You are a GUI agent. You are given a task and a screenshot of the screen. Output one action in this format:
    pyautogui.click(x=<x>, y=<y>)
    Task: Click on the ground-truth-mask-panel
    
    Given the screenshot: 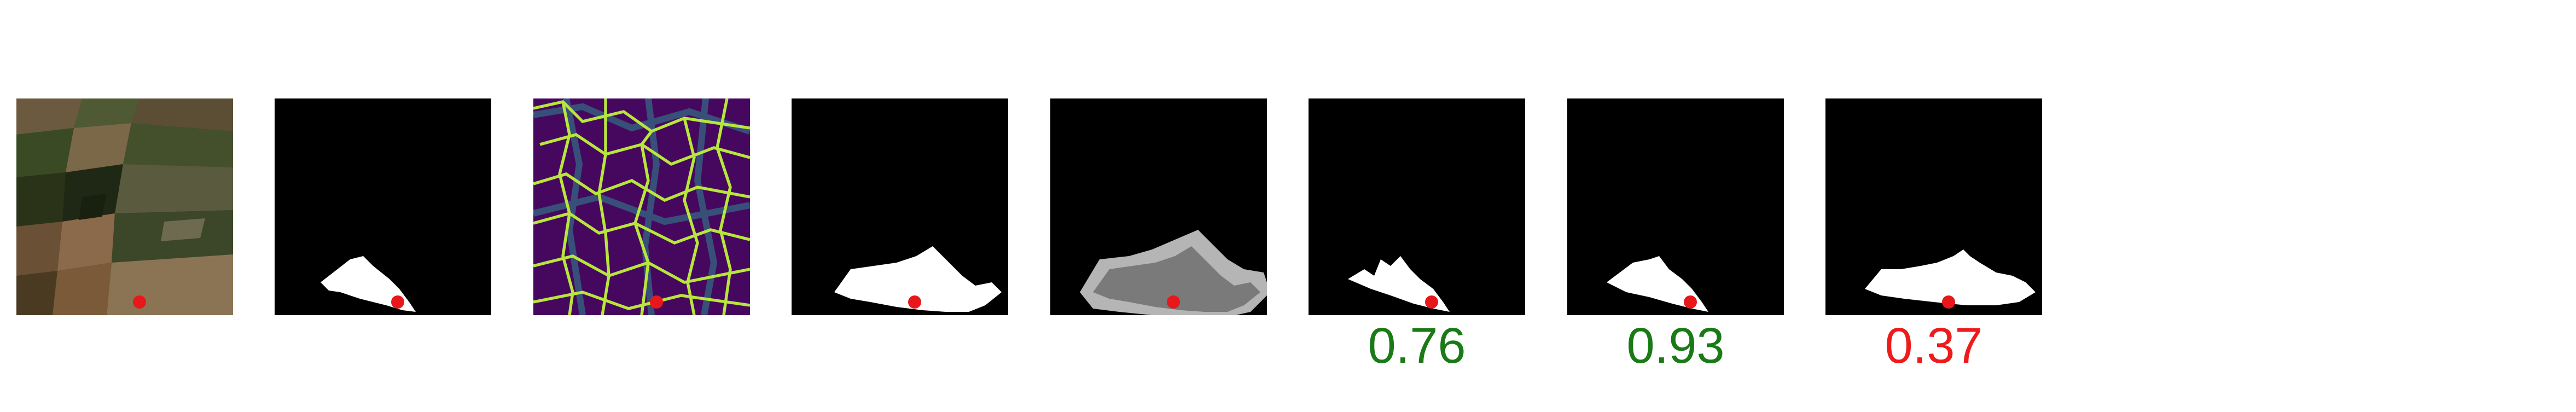 What is the action you would take?
    pyautogui.click(x=383, y=206)
    